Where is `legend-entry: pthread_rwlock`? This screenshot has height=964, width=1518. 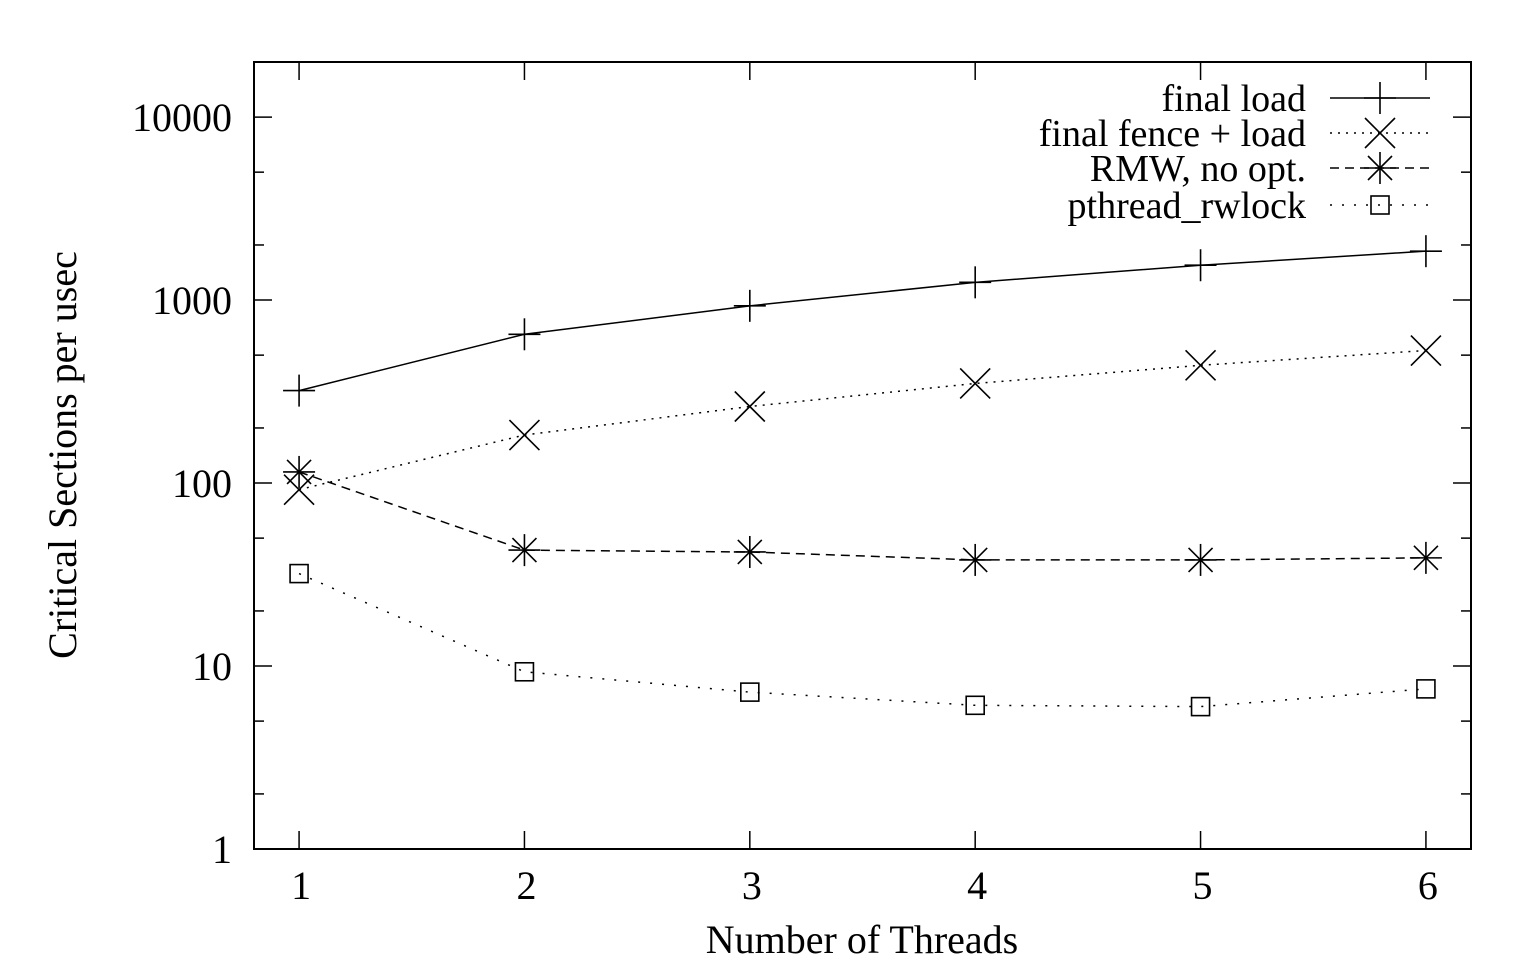
legend-entry: pthread_rwlock is located at coordinates (1249, 206).